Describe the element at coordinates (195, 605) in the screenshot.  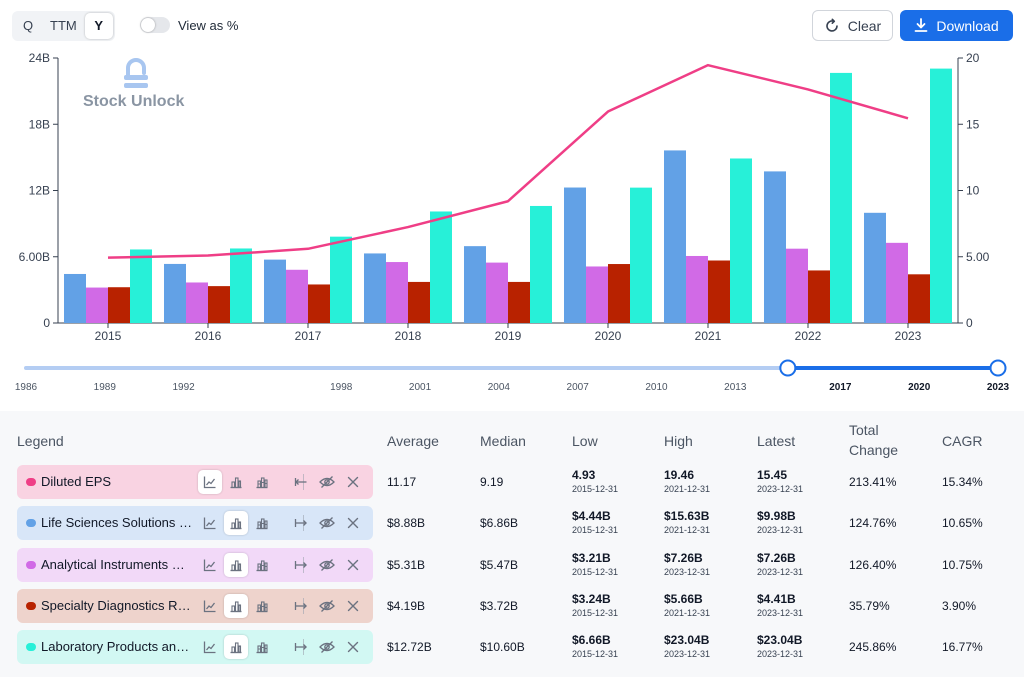
I see `series-legend-pill: Specialty Diagnostics Revenue` at that location.